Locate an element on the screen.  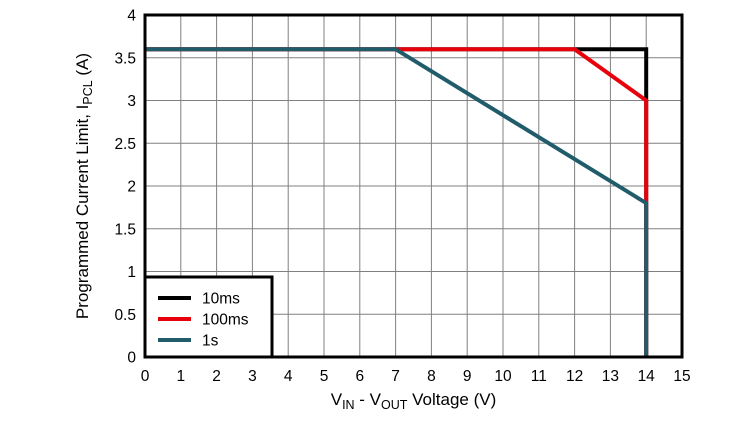
y-tick-label: 3.5 is located at coordinates (125, 58).